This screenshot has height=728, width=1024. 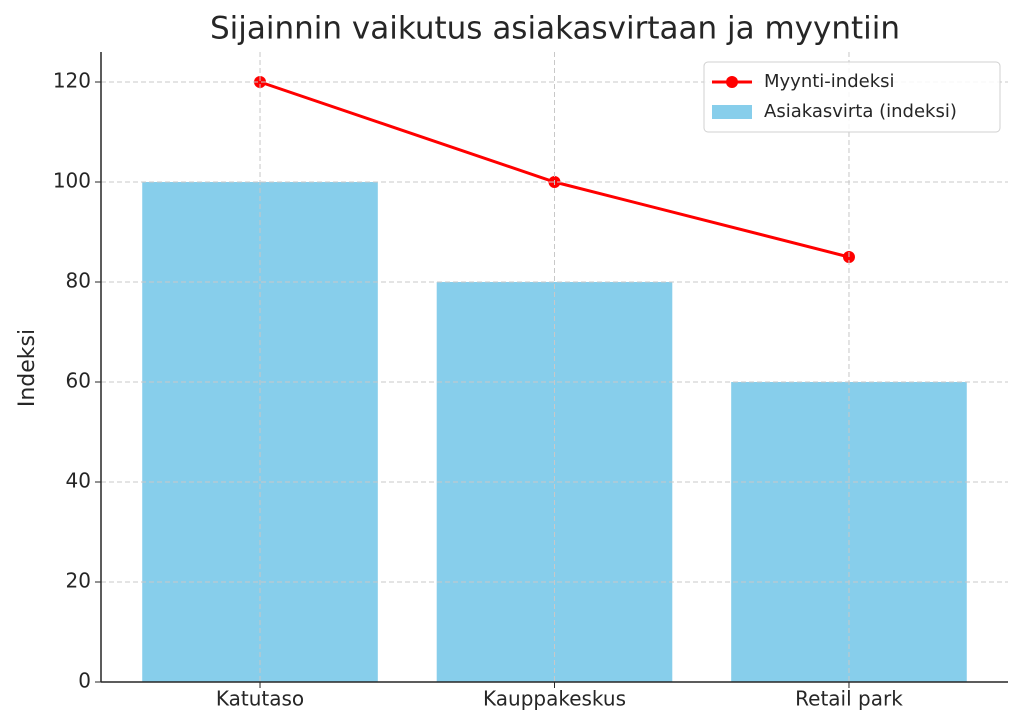 I want to click on legend-label: Myynti-indeksi, so click(x=829, y=81).